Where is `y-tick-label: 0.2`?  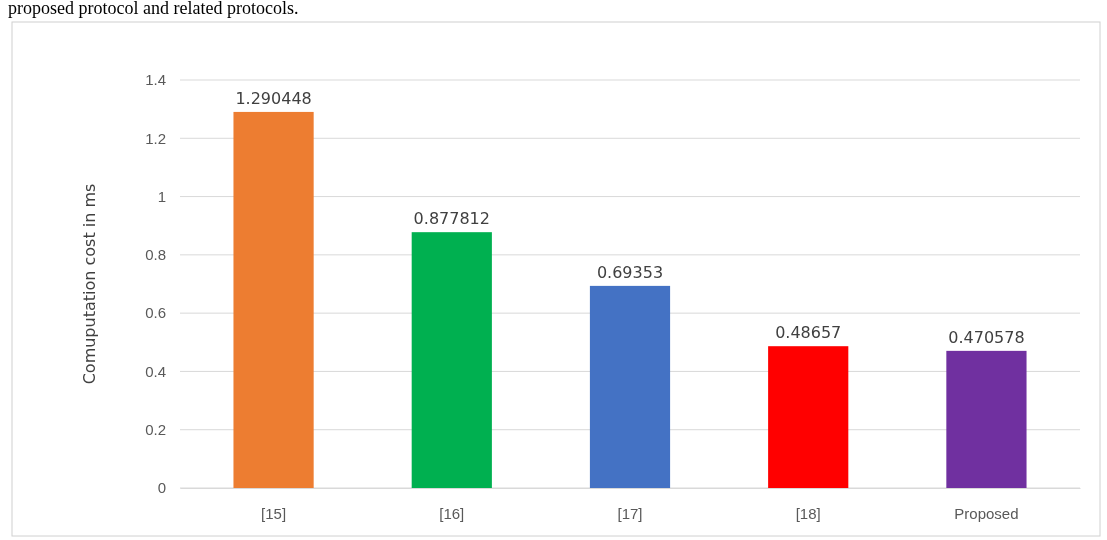 y-tick-label: 0.2 is located at coordinates (155, 430).